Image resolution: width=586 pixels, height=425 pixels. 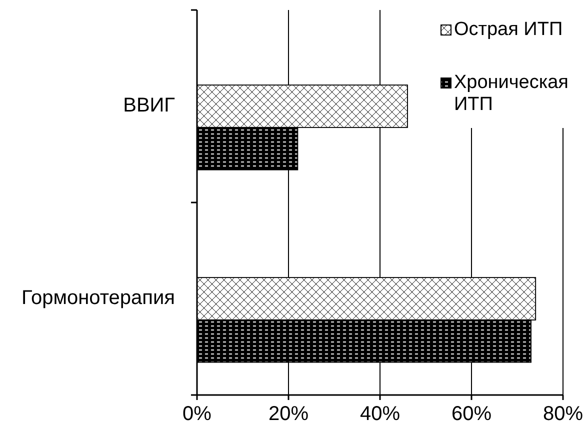 I want to click on x-tick-label: 80%, so click(x=563, y=414).